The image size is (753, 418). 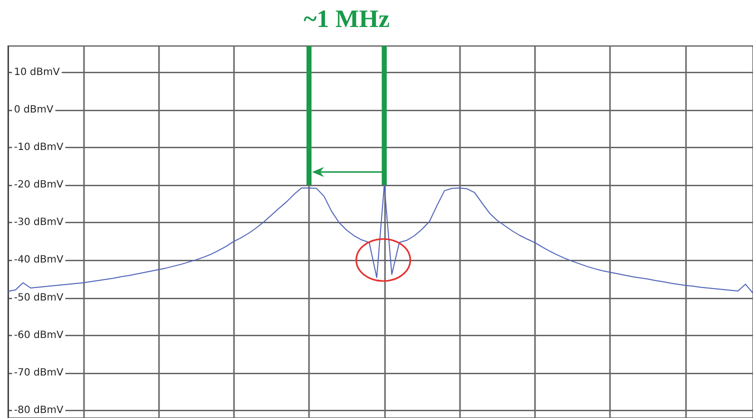 What do you see at coordinates (39, 185) in the screenshot?
I see `y-tick-label: -20 dBmV` at bounding box center [39, 185].